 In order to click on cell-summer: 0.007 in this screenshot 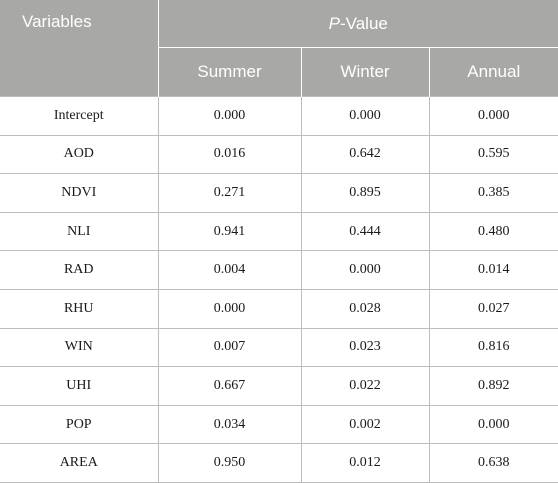, I will do `click(229, 347)`.